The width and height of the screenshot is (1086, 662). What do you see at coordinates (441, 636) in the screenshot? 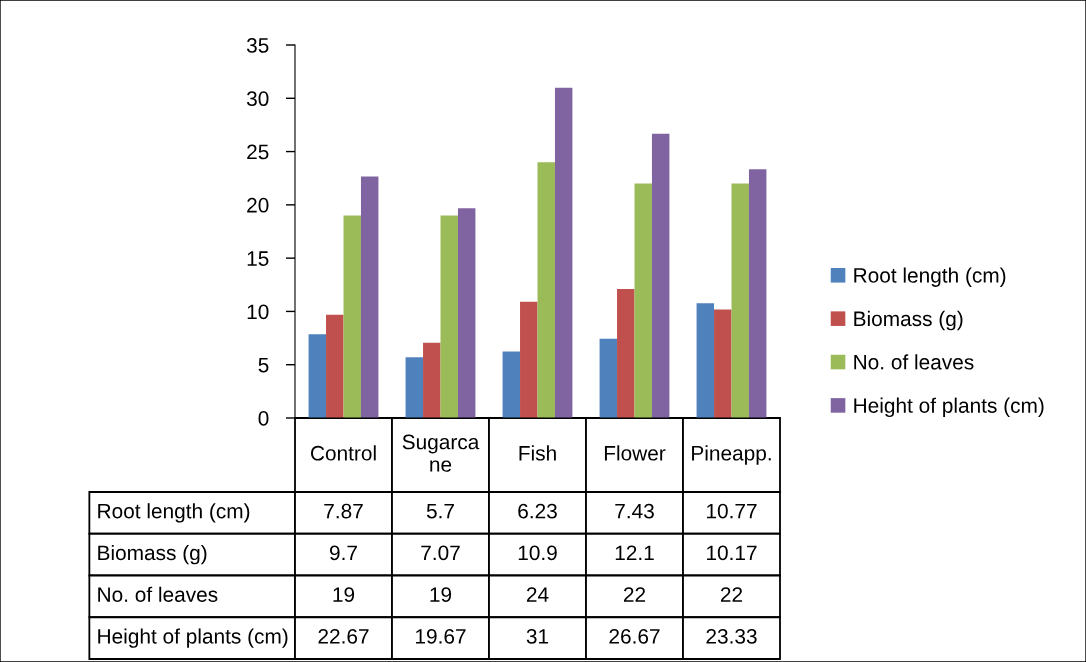
I see `data-label: 19.67` at bounding box center [441, 636].